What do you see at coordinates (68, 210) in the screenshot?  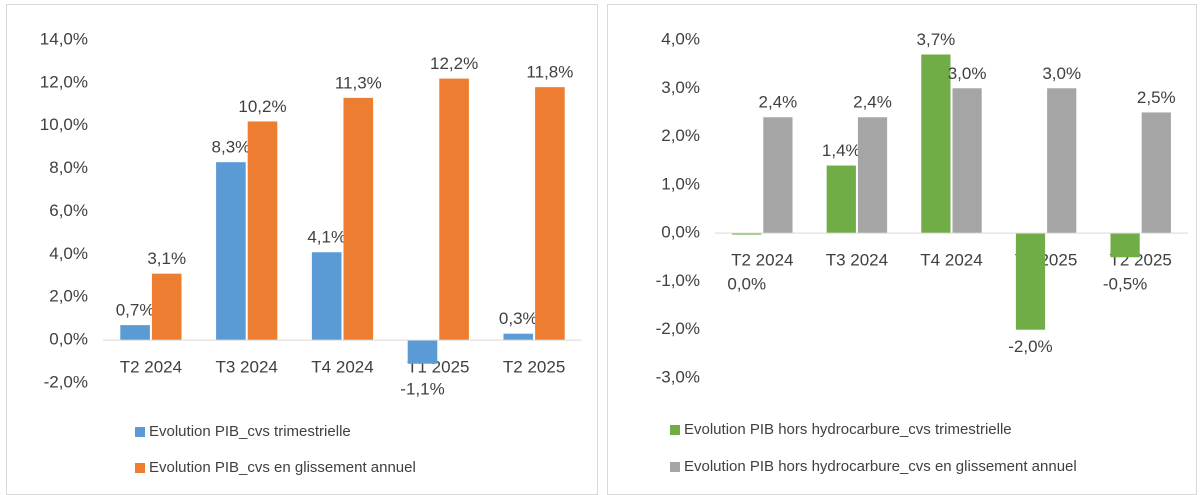 I see `y-tick-label: 6,0%` at bounding box center [68, 210].